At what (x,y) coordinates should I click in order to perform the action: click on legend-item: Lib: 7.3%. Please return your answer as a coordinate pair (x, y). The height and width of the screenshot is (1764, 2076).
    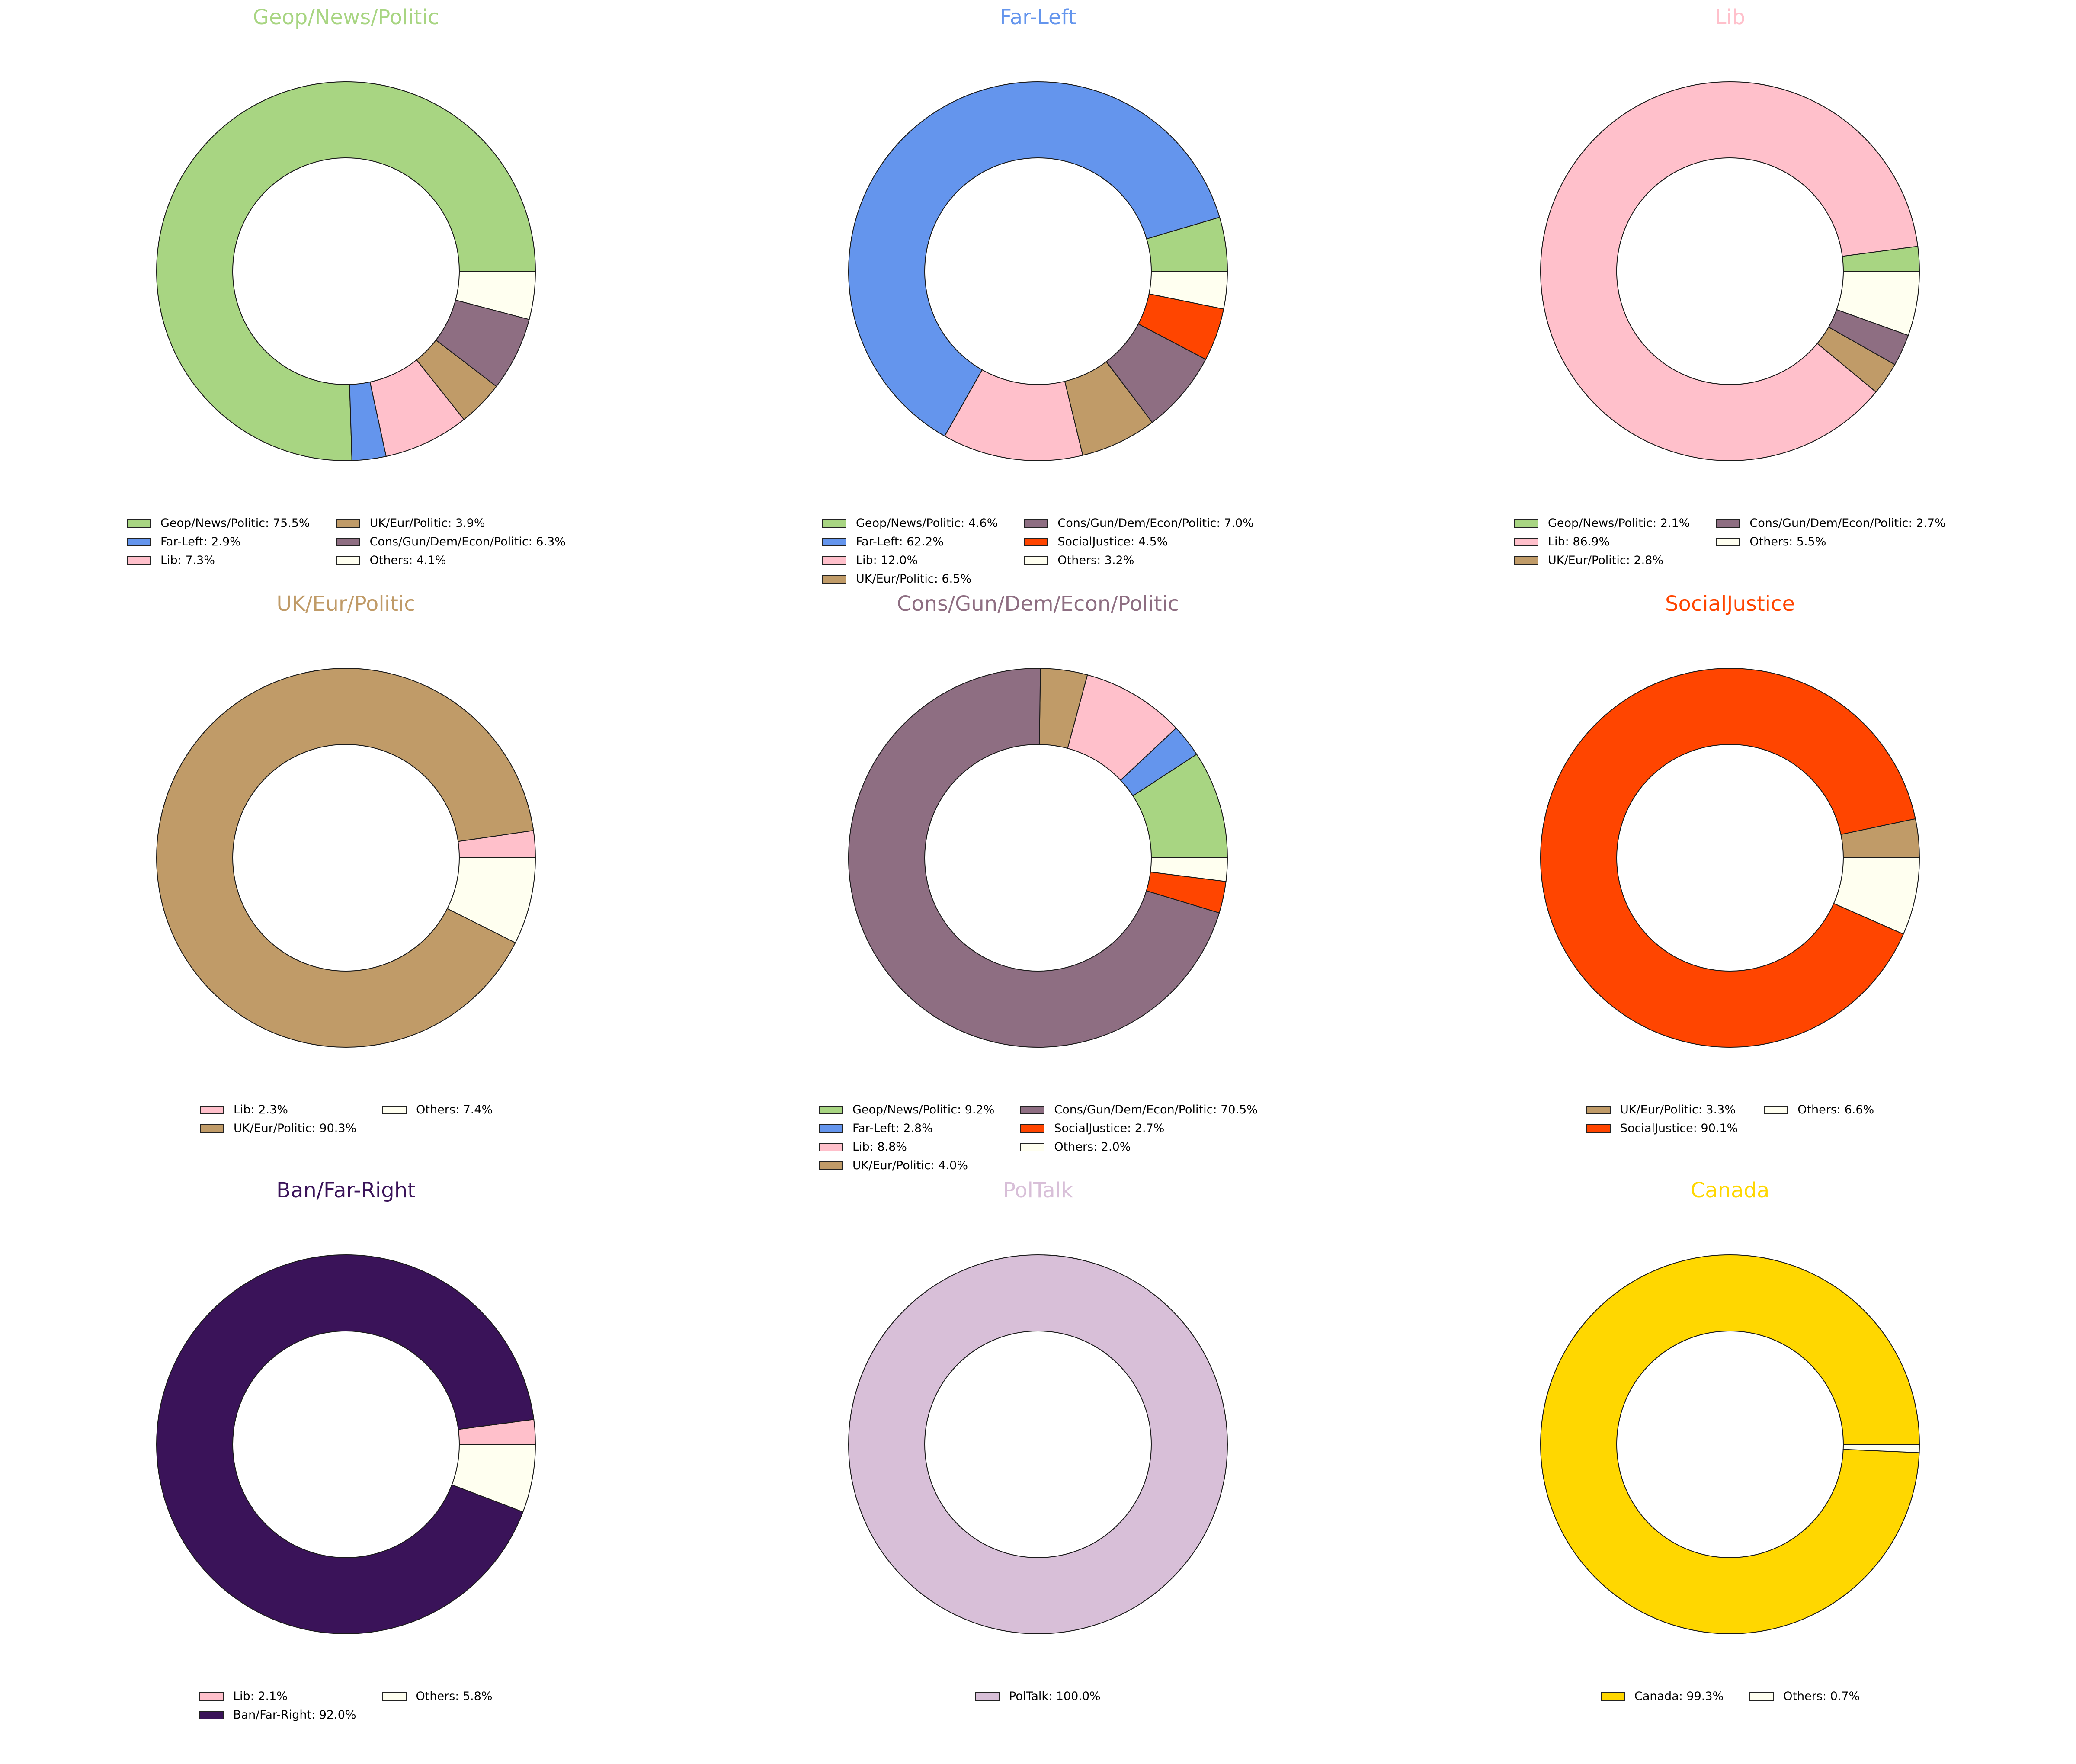
    Looking at the image, I should click on (218, 560).